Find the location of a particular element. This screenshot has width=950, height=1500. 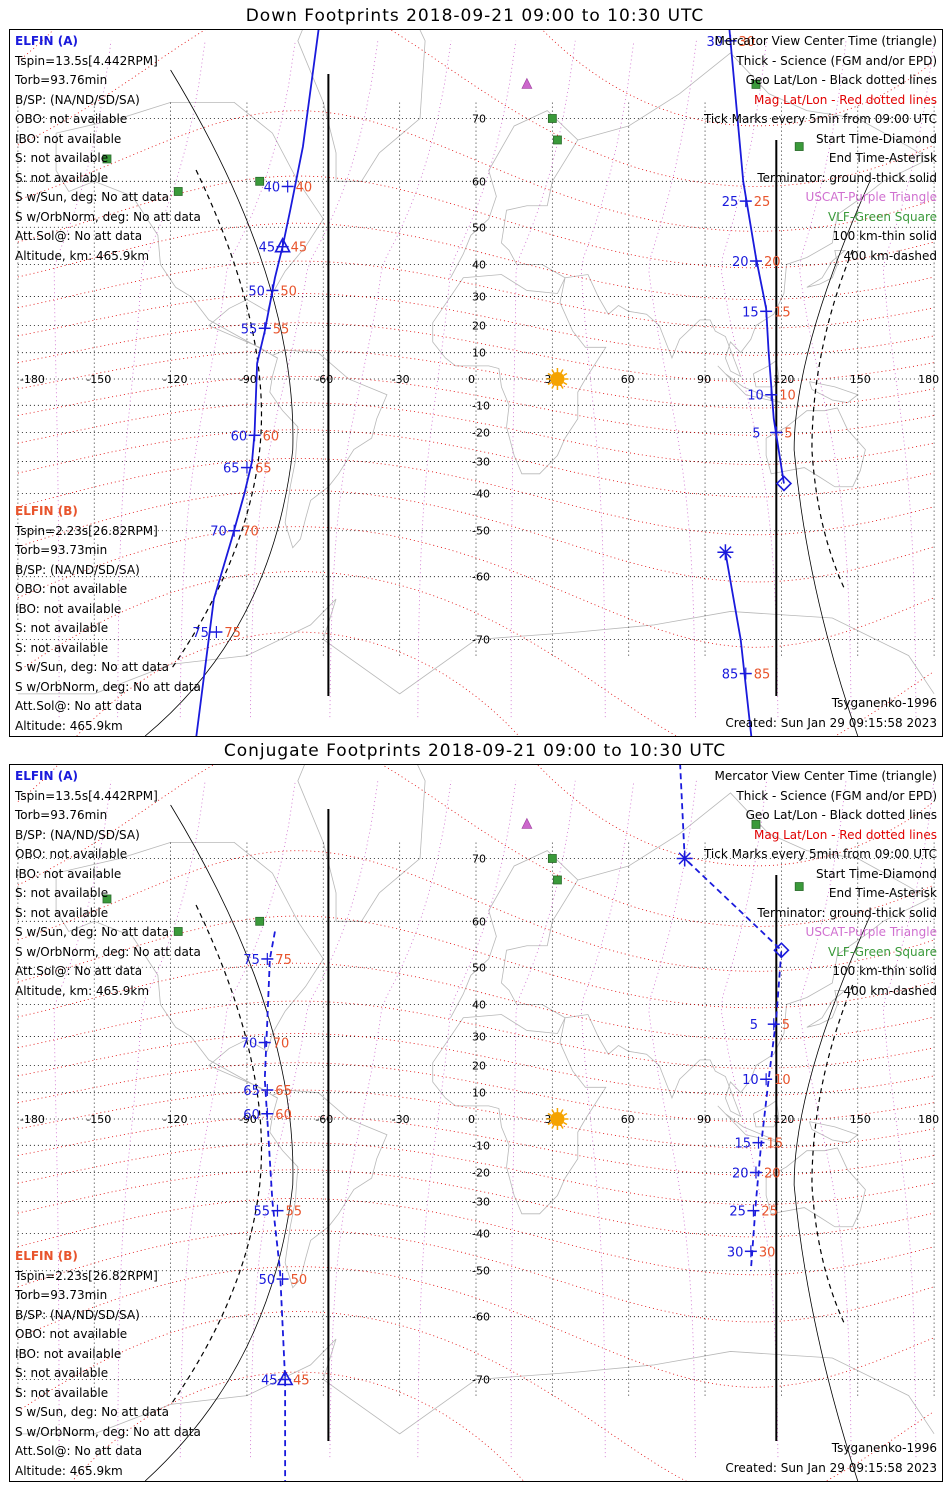

terminator-100km-east is located at coordinates (832, 457).